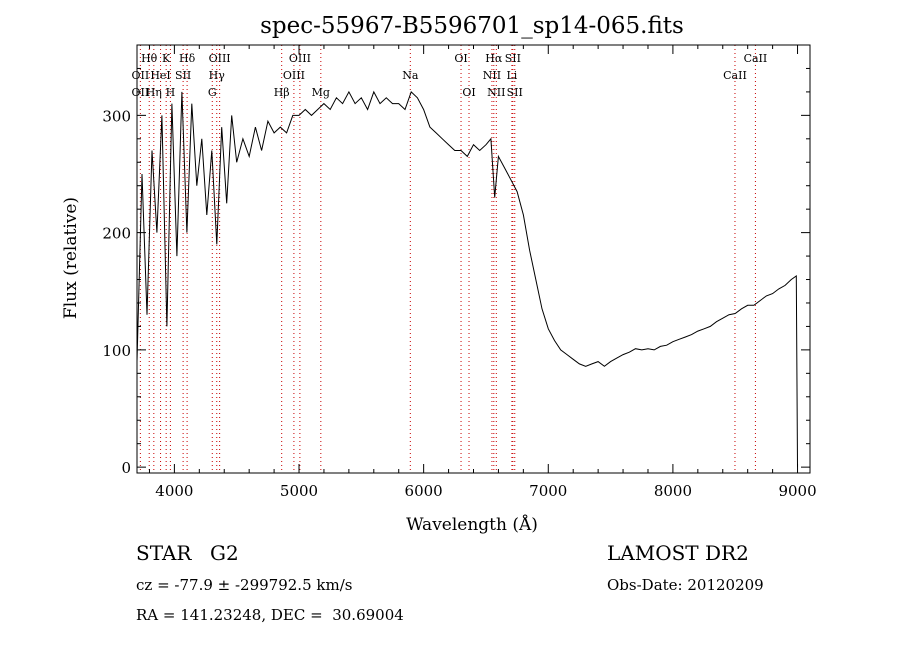 The image size is (900, 650). I want to click on y-tick-label: 300, so click(116, 116).